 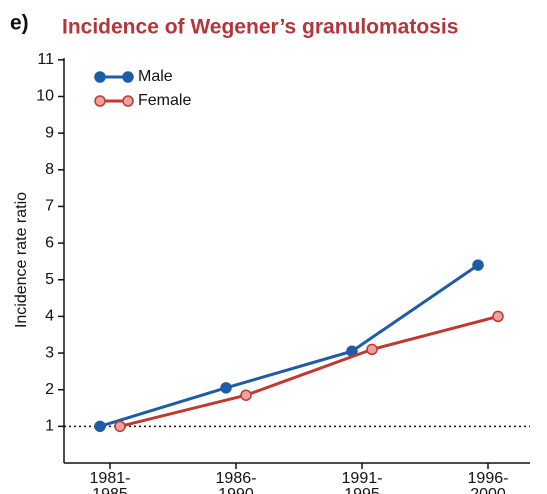 I want to click on legend-label: Male, so click(x=155, y=76).